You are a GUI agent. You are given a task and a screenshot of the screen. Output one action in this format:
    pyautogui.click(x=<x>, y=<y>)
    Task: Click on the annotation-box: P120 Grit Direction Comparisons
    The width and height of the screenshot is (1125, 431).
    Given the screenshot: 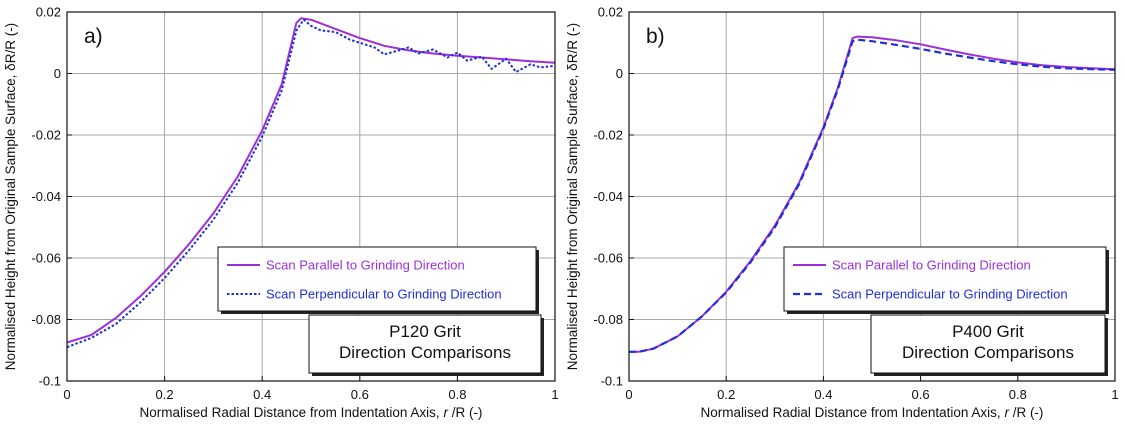 What is the action you would take?
    pyautogui.click(x=426, y=345)
    